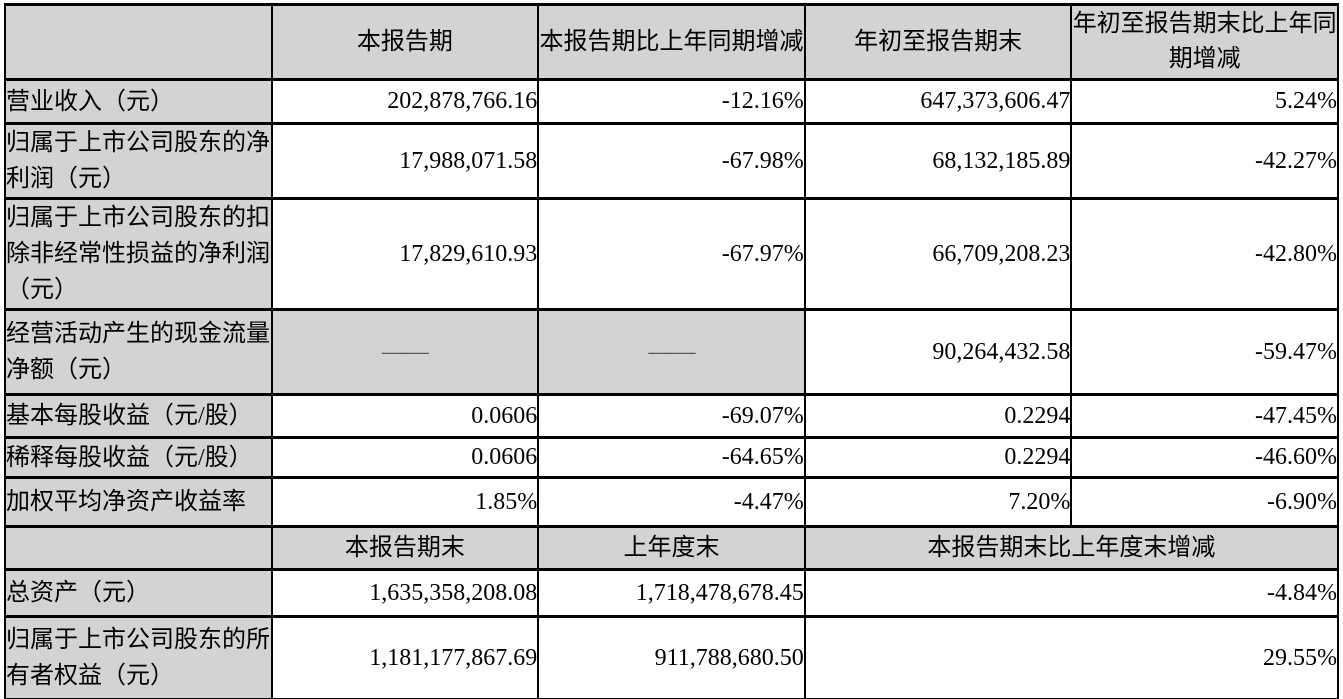 This screenshot has width=1343, height=699. Describe the element at coordinates (405, 254) in the screenshot. I see `value-cell: 17,829,610.93` at that location.